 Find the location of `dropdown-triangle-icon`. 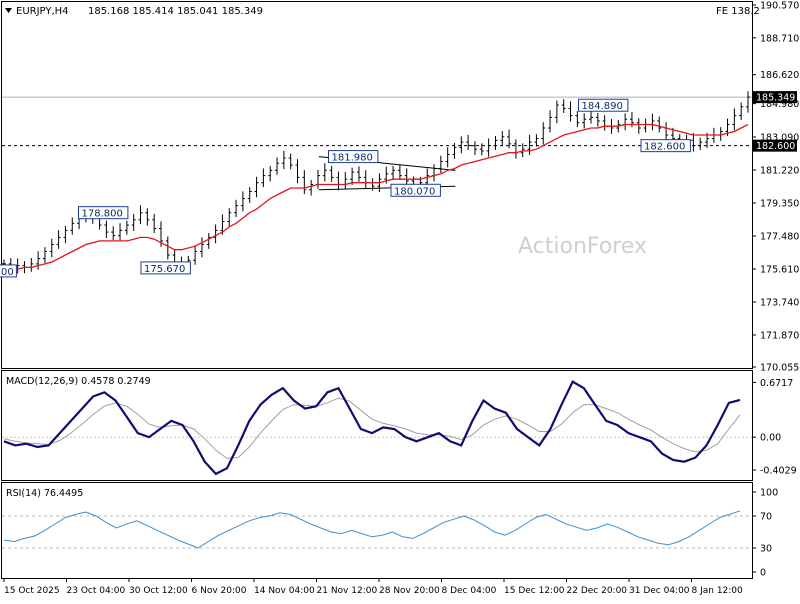

dropdown-triangle-icon is located at coordinates (8, 10).